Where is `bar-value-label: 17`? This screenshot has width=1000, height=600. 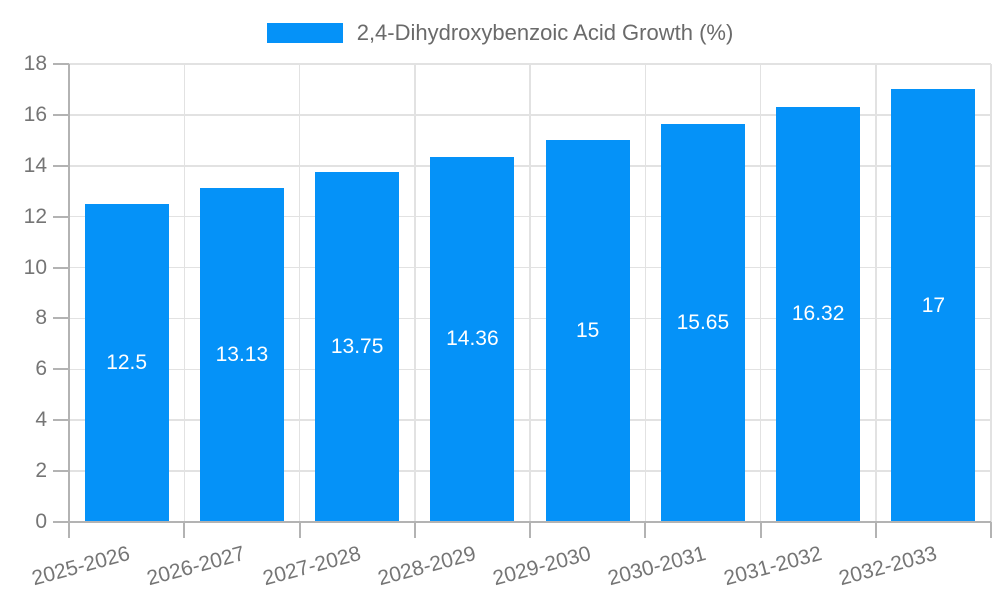 bar-value-label: 17 is located at coordinates (933, 305).